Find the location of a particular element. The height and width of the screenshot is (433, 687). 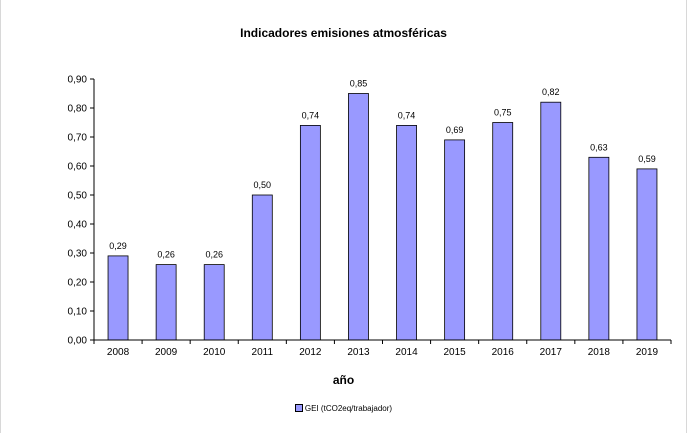

data-label: 0,75 is located at coordinates (503, 113).